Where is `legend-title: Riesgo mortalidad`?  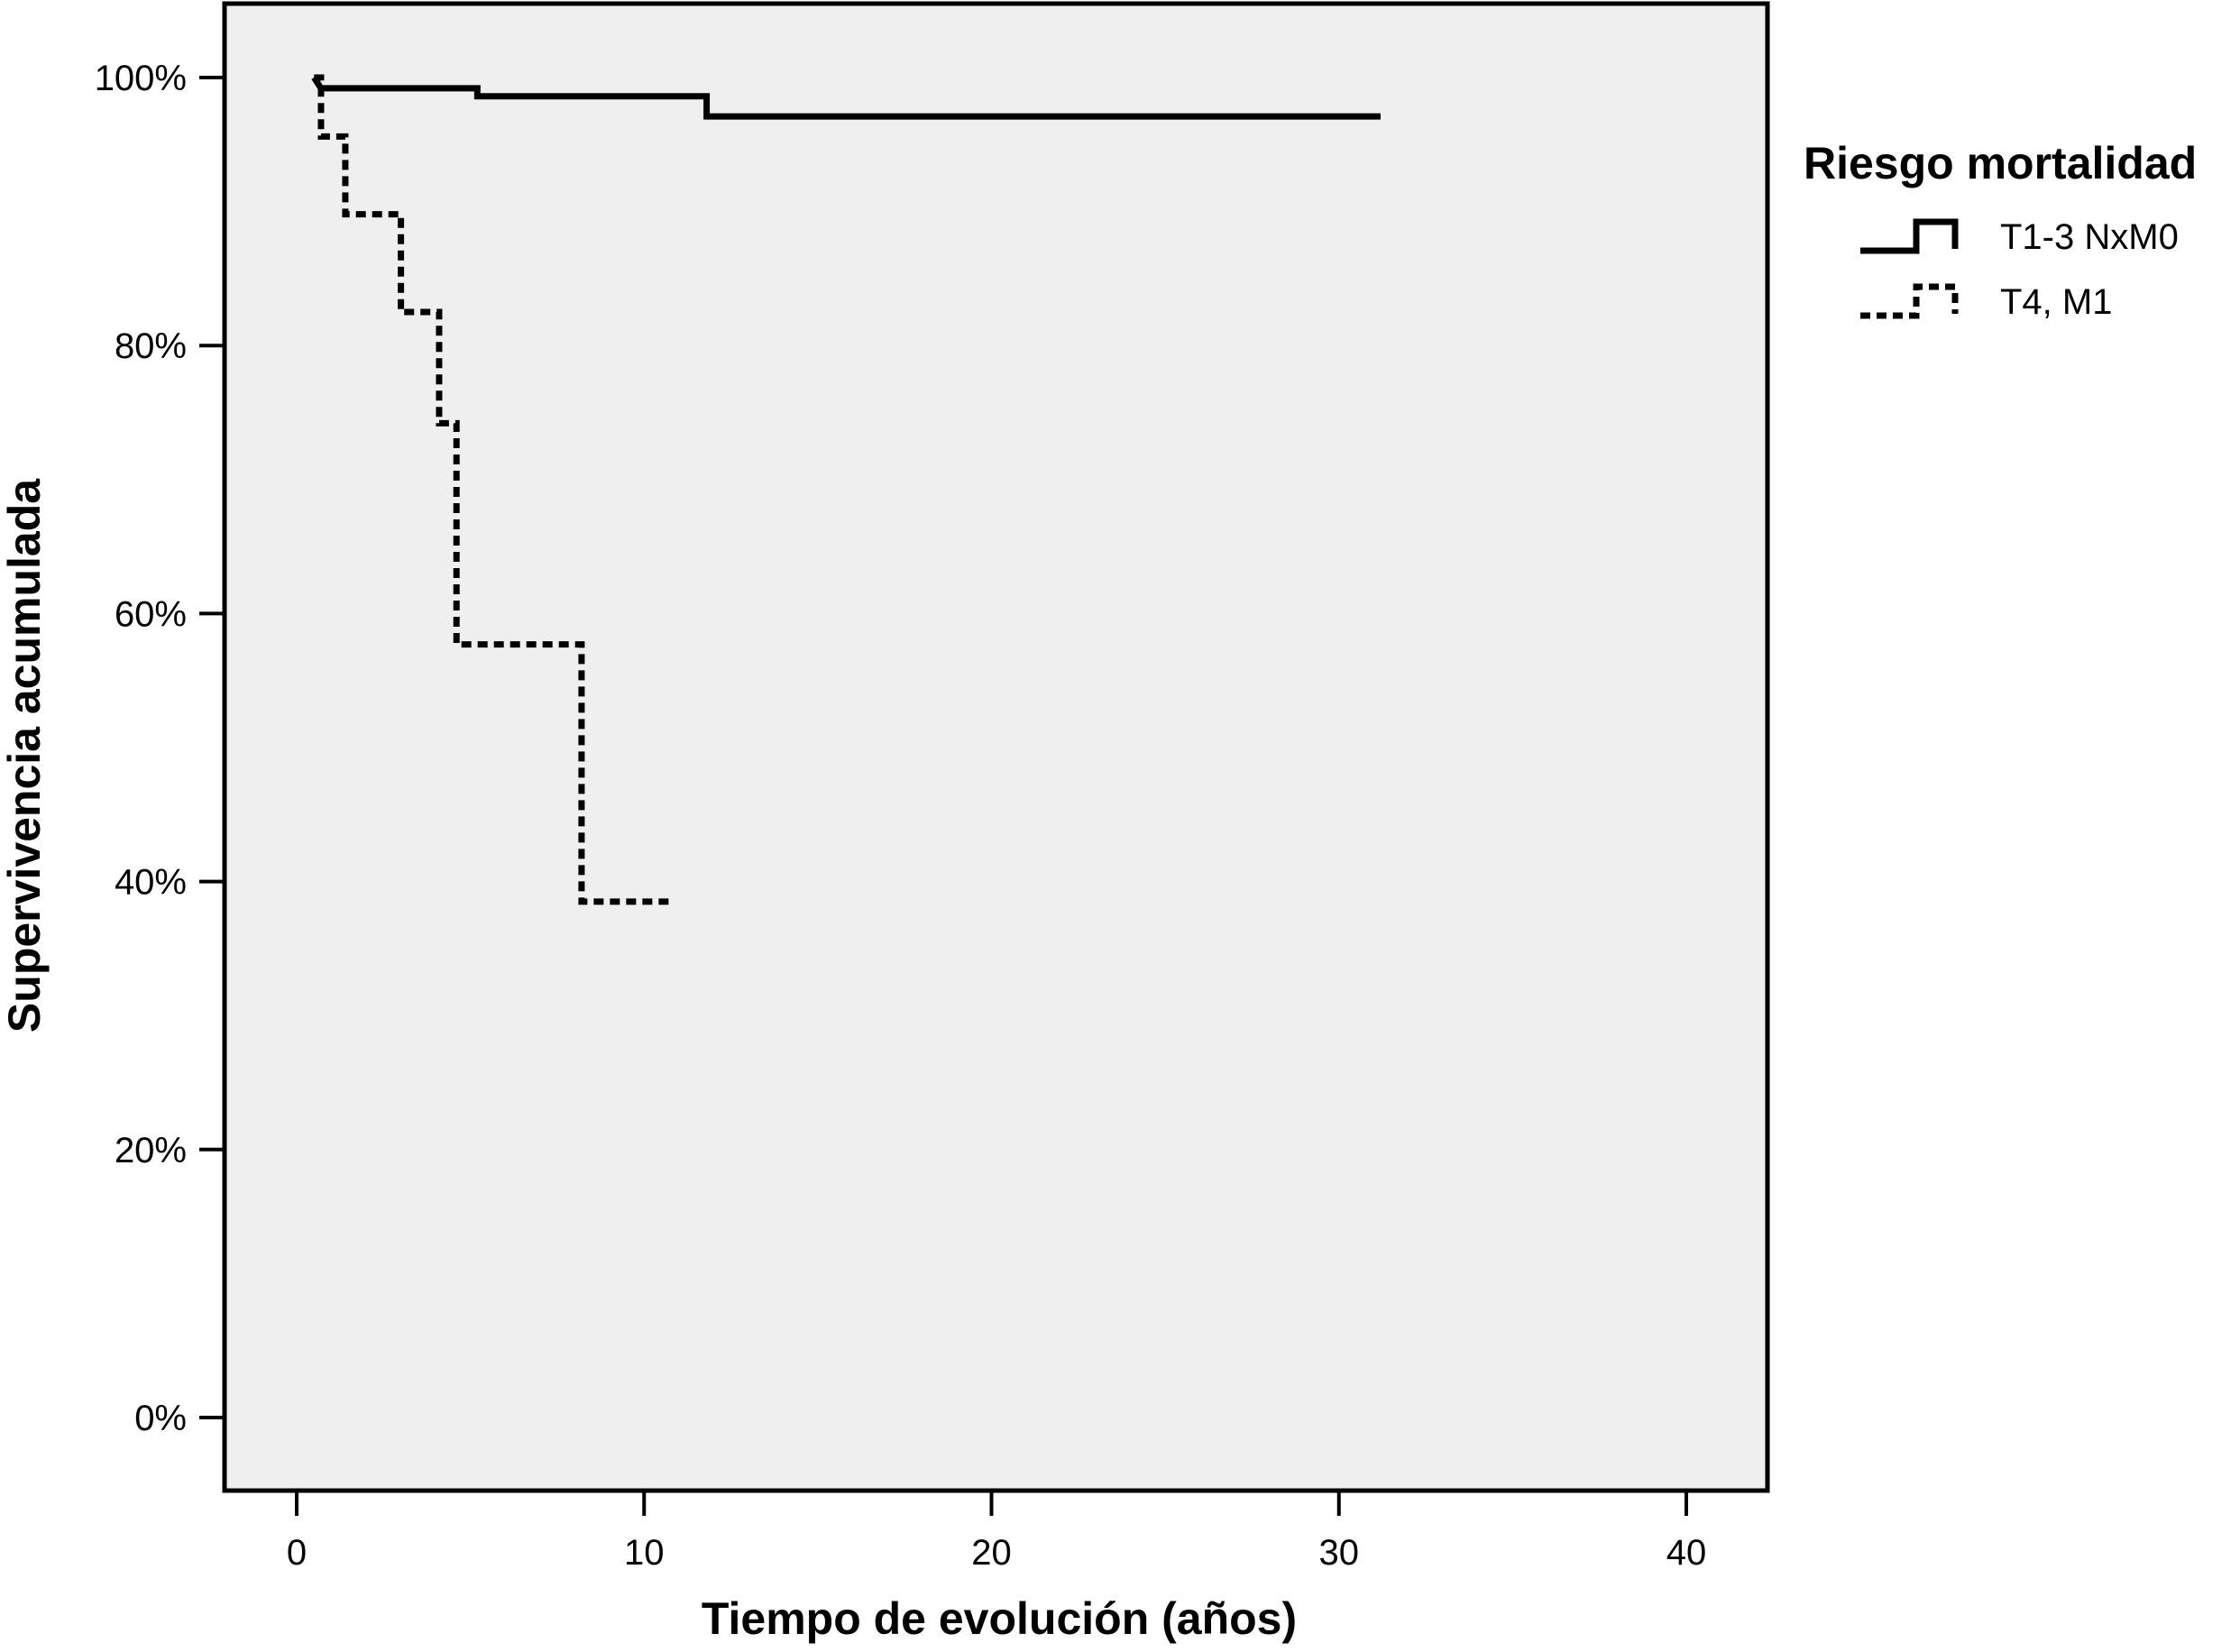 legend-title: Riesgo mortalidad is located at coordinates (2000, 163).